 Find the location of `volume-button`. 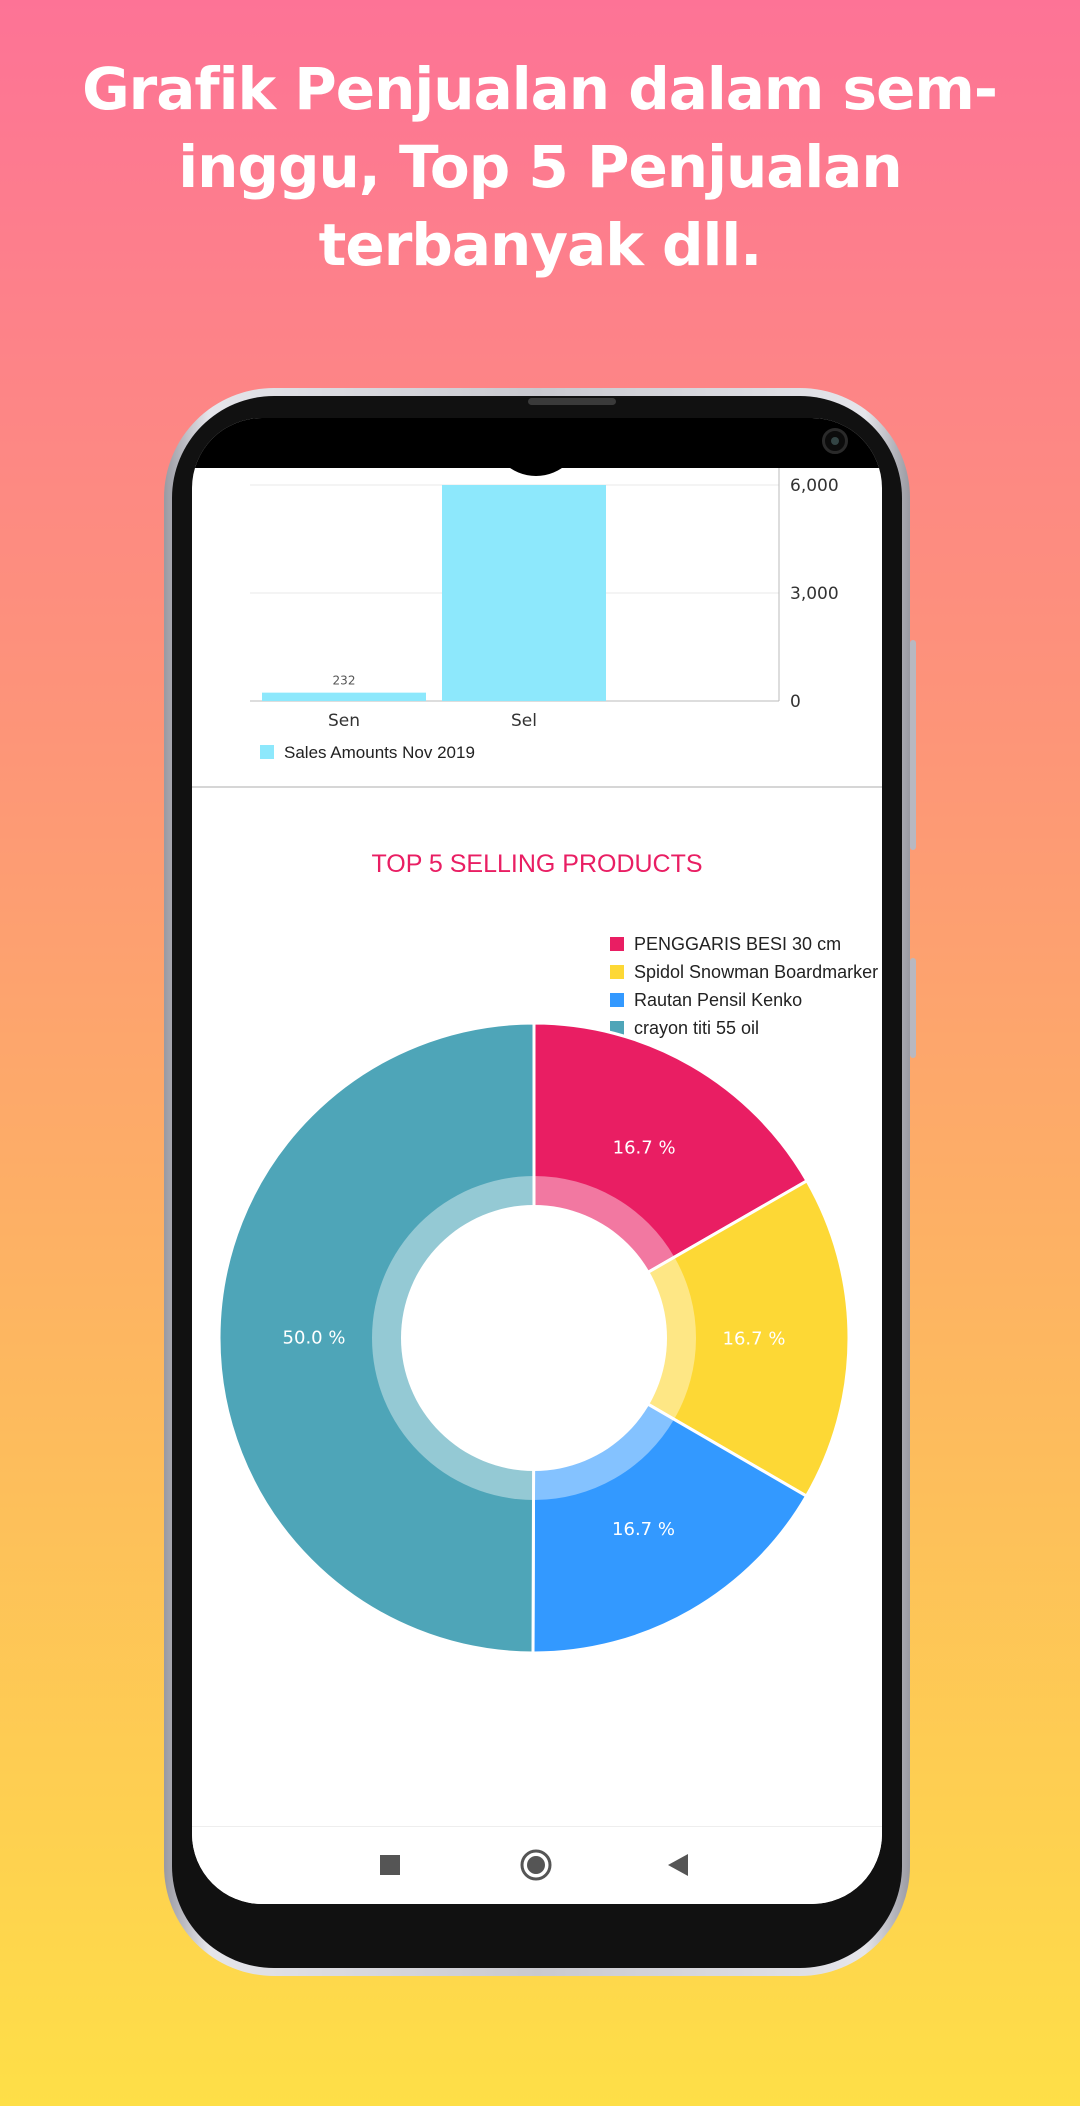

volume-button is located at coordinates (913, 745).